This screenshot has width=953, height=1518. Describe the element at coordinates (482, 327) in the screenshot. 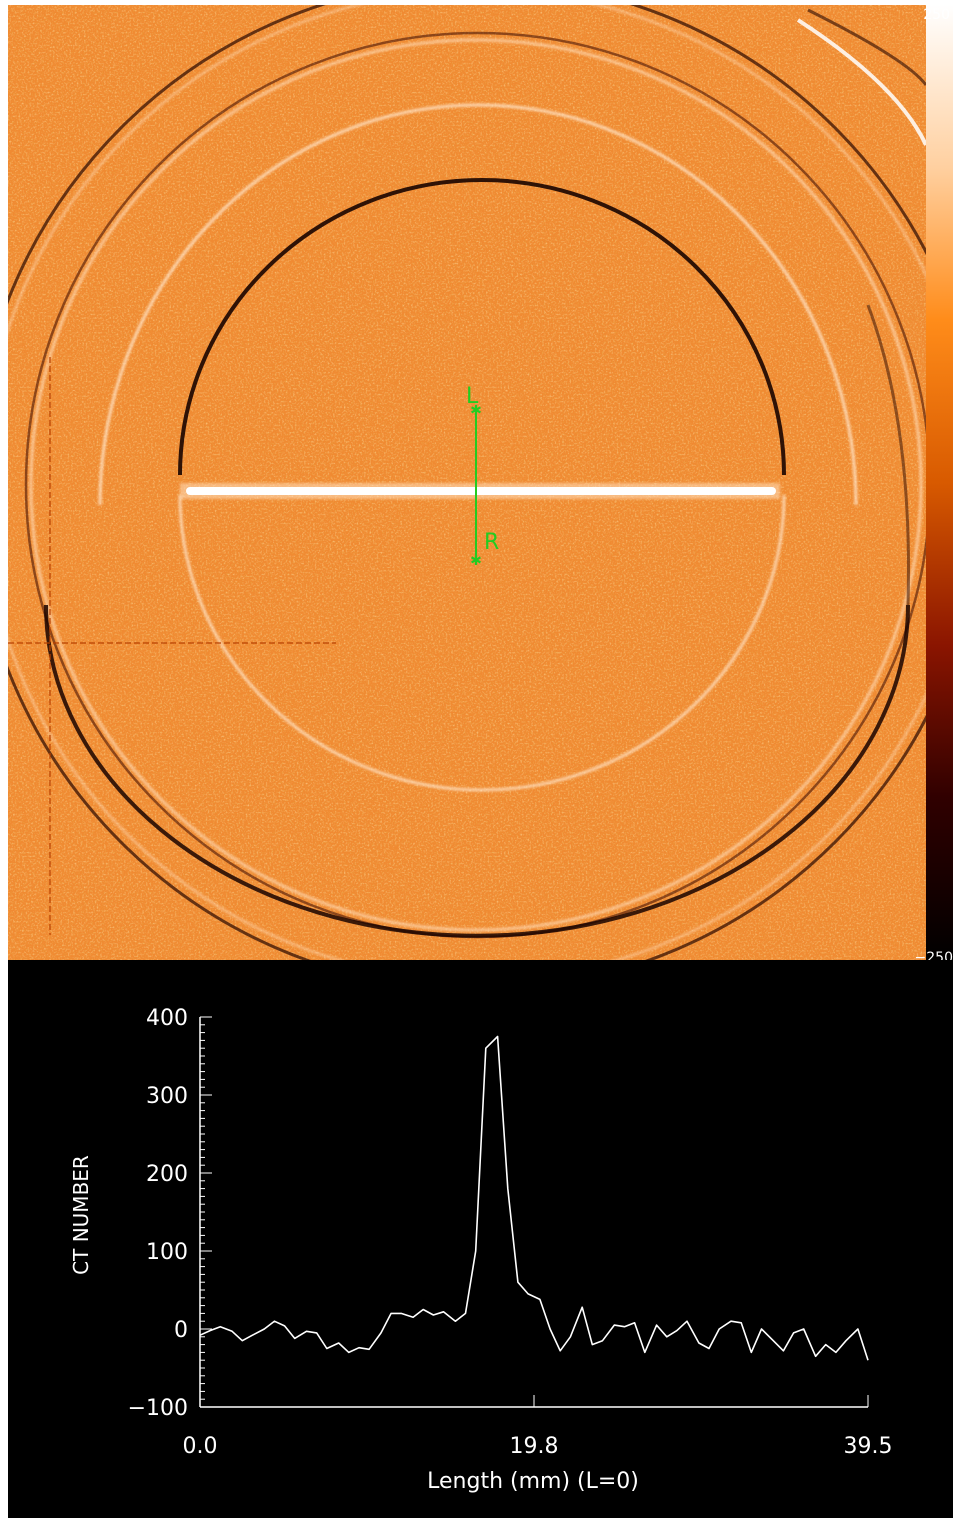

I see `inner-circle-top` at that location.